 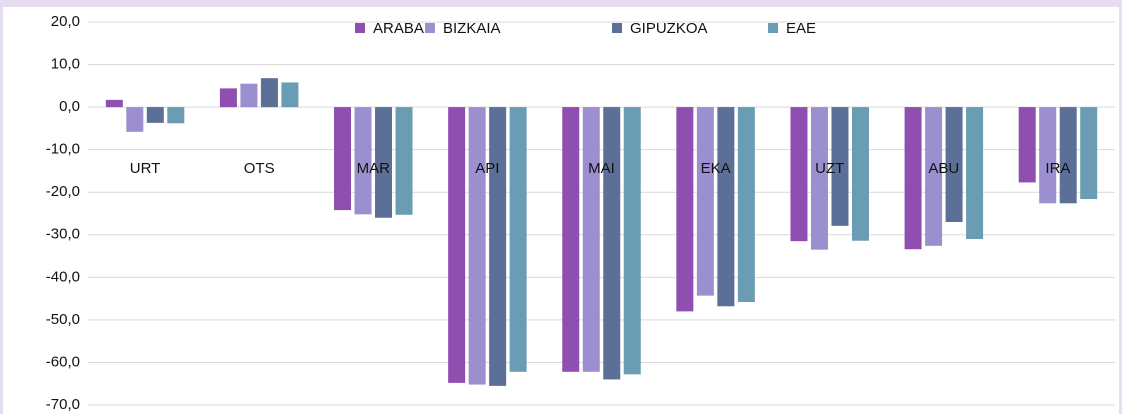 I want to click on y-tick-label: -60,0, so click(x=63, y=361).